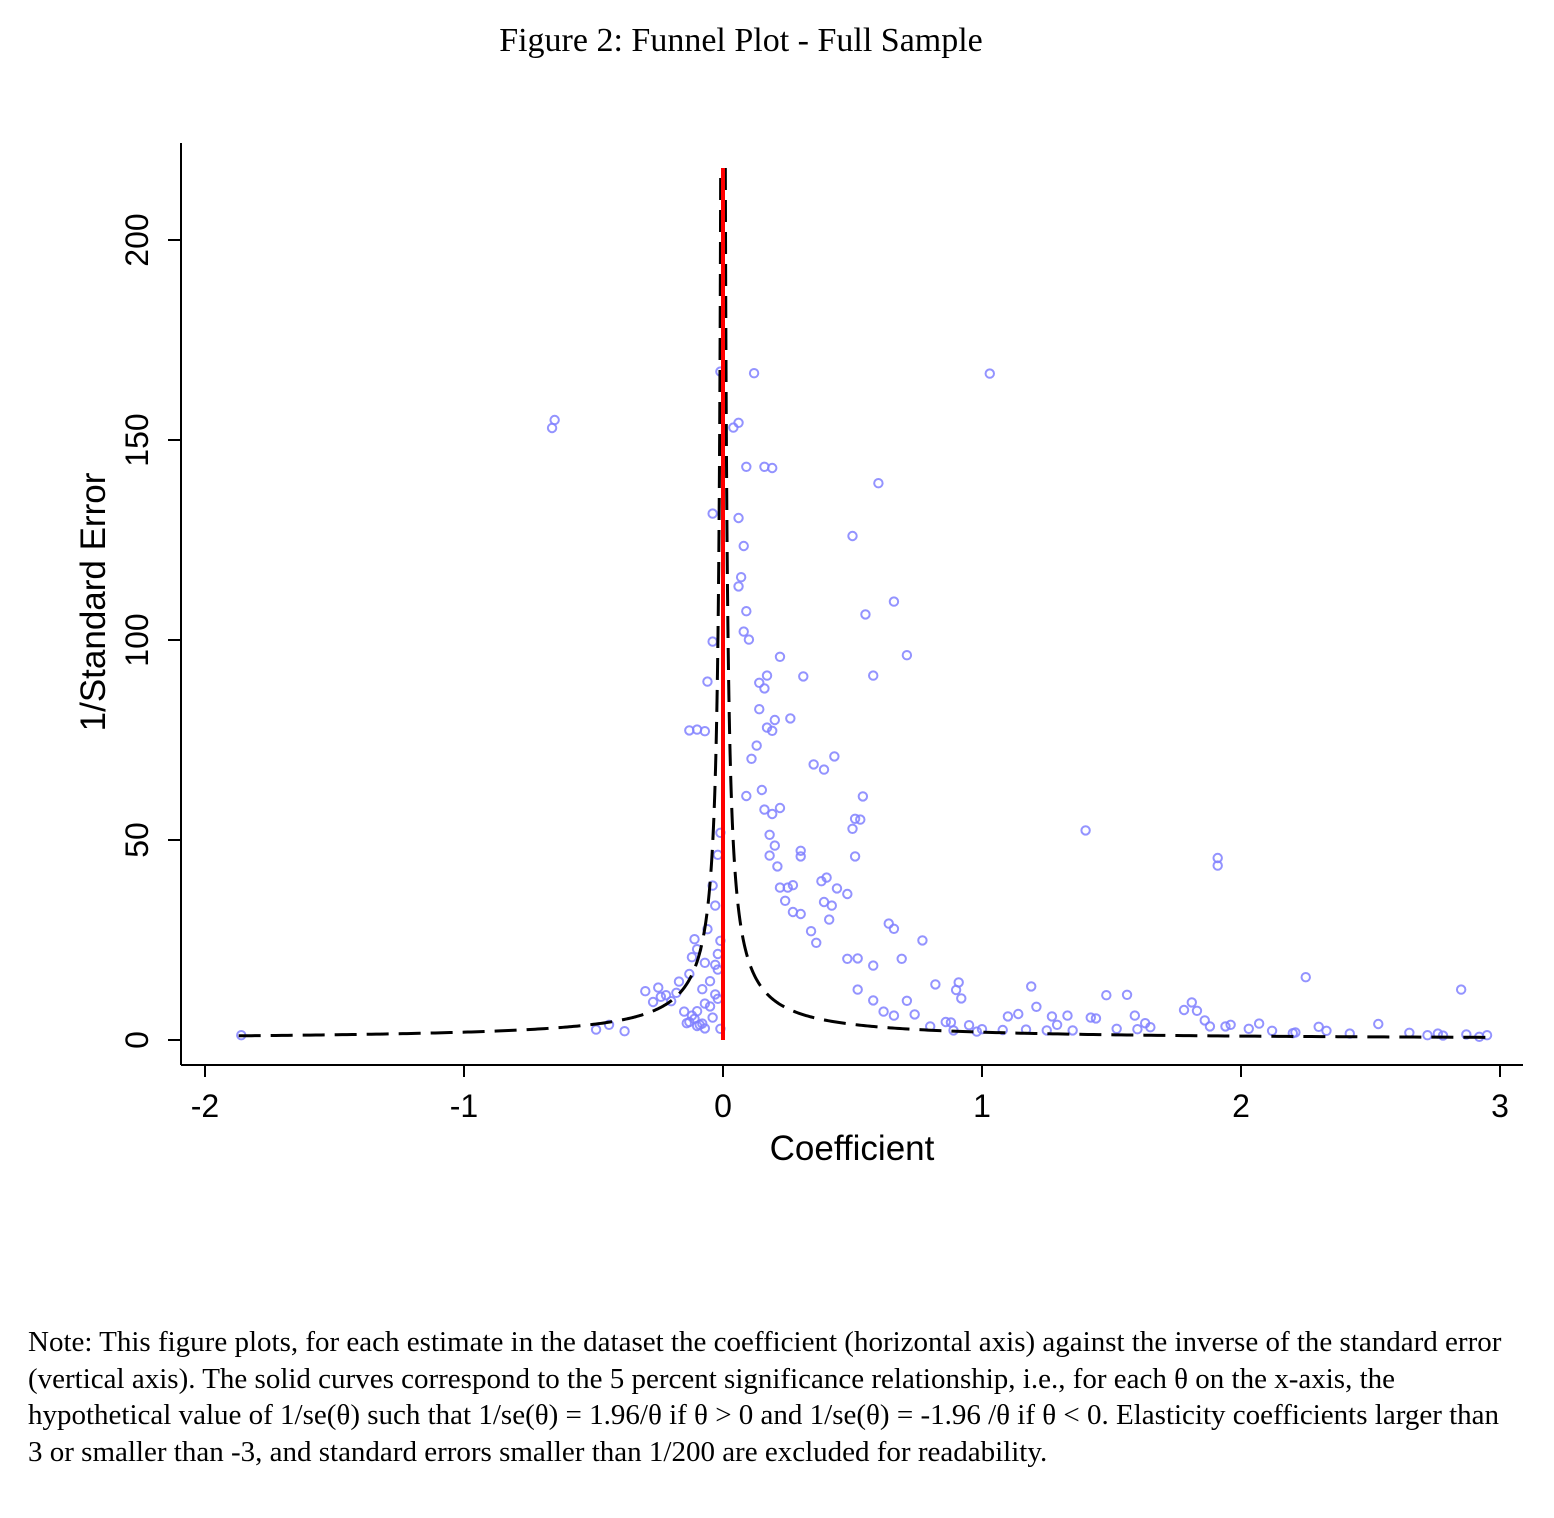  I want to click on y-tick-label: 50, so click(137, 840).